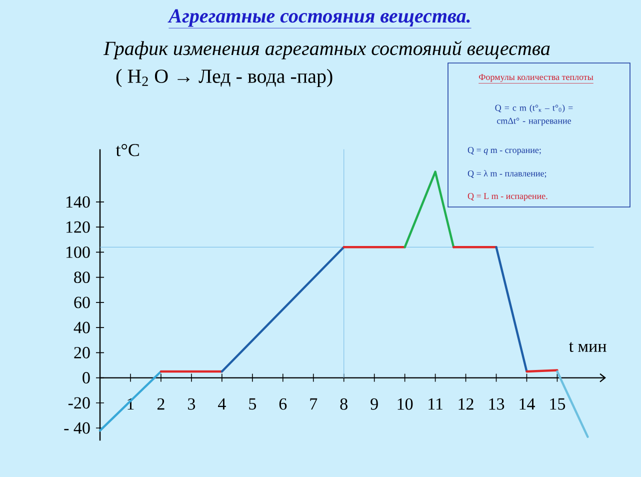 The width and height of the screenshot is (641, 477). Describe the element at coordinates (558, 404) in the screenshot. I see `x-tick-label: 15` at that location.